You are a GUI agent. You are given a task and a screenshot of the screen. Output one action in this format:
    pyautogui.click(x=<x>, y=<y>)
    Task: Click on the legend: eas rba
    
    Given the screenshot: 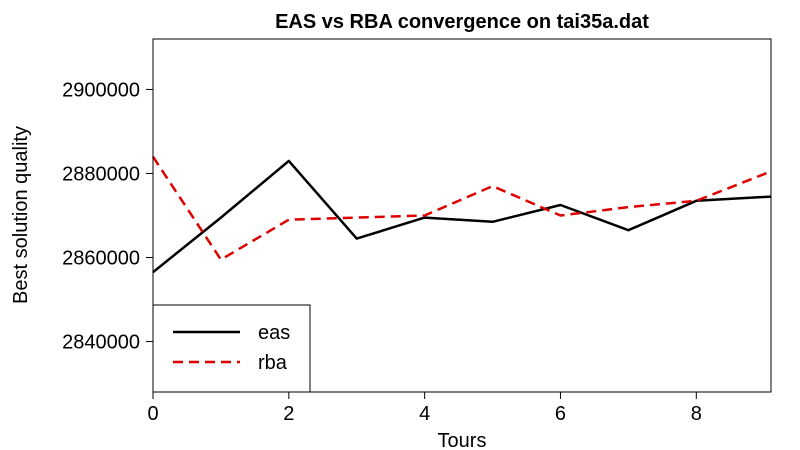 What is the action you would take?
    pyautogui.click(x=231, y=348)
    